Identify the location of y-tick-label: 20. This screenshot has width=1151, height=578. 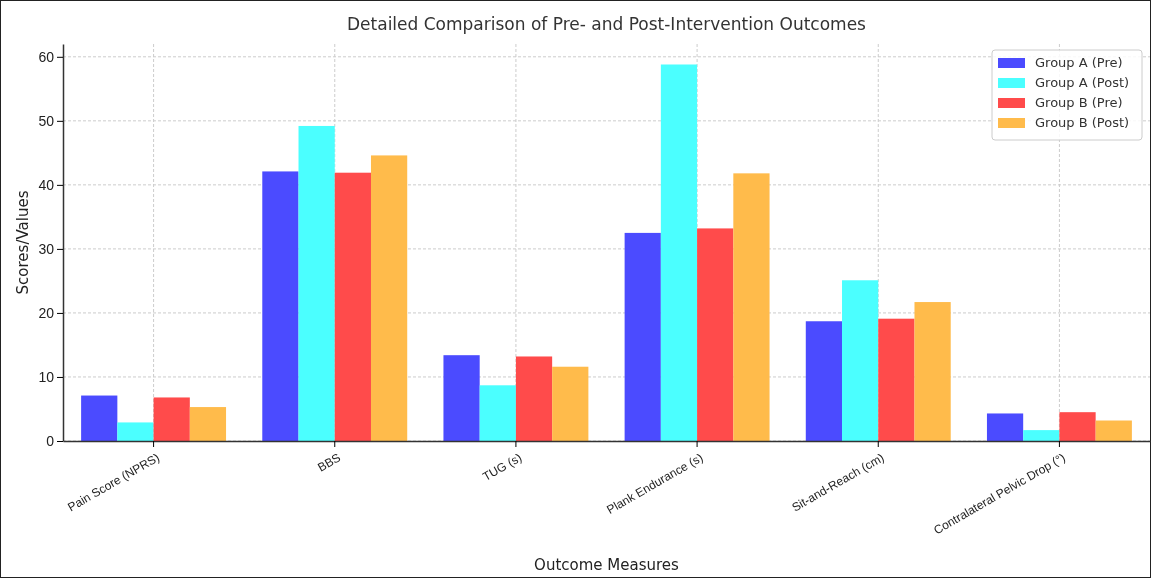
(46, 312).